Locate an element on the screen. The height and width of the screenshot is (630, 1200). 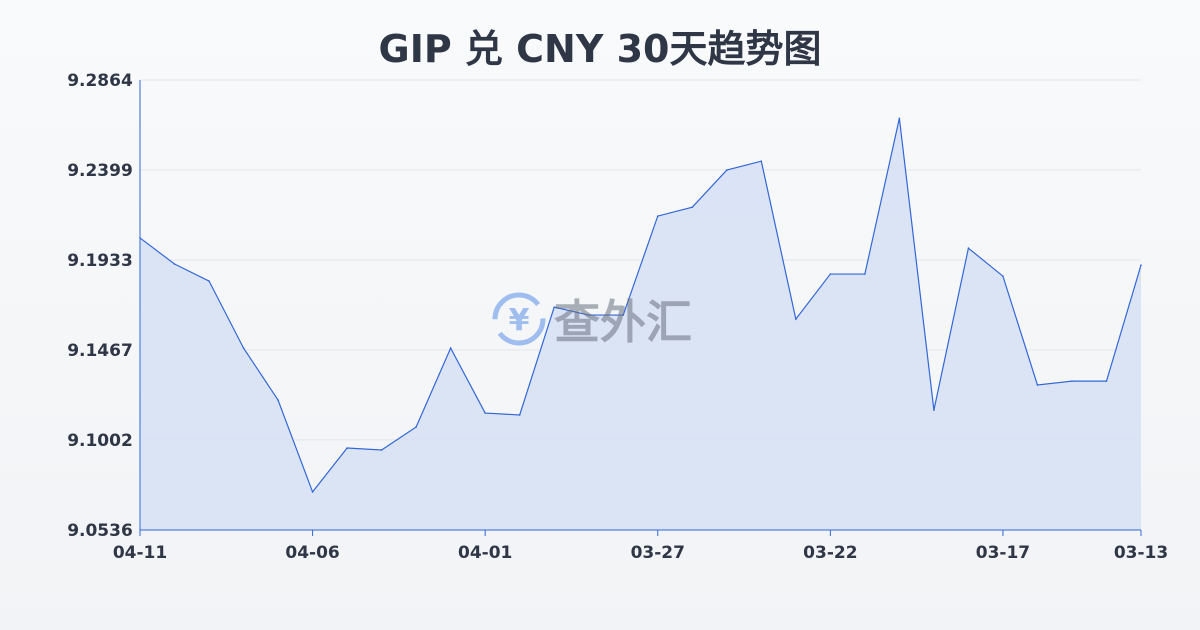
chart-title: GIP 兑 CNY 30天趋势图 is located at coordinates (600, 49).